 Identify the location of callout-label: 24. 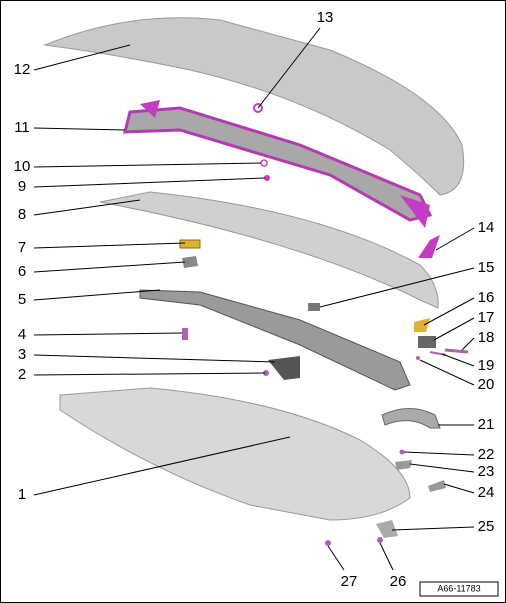
(486, 492).